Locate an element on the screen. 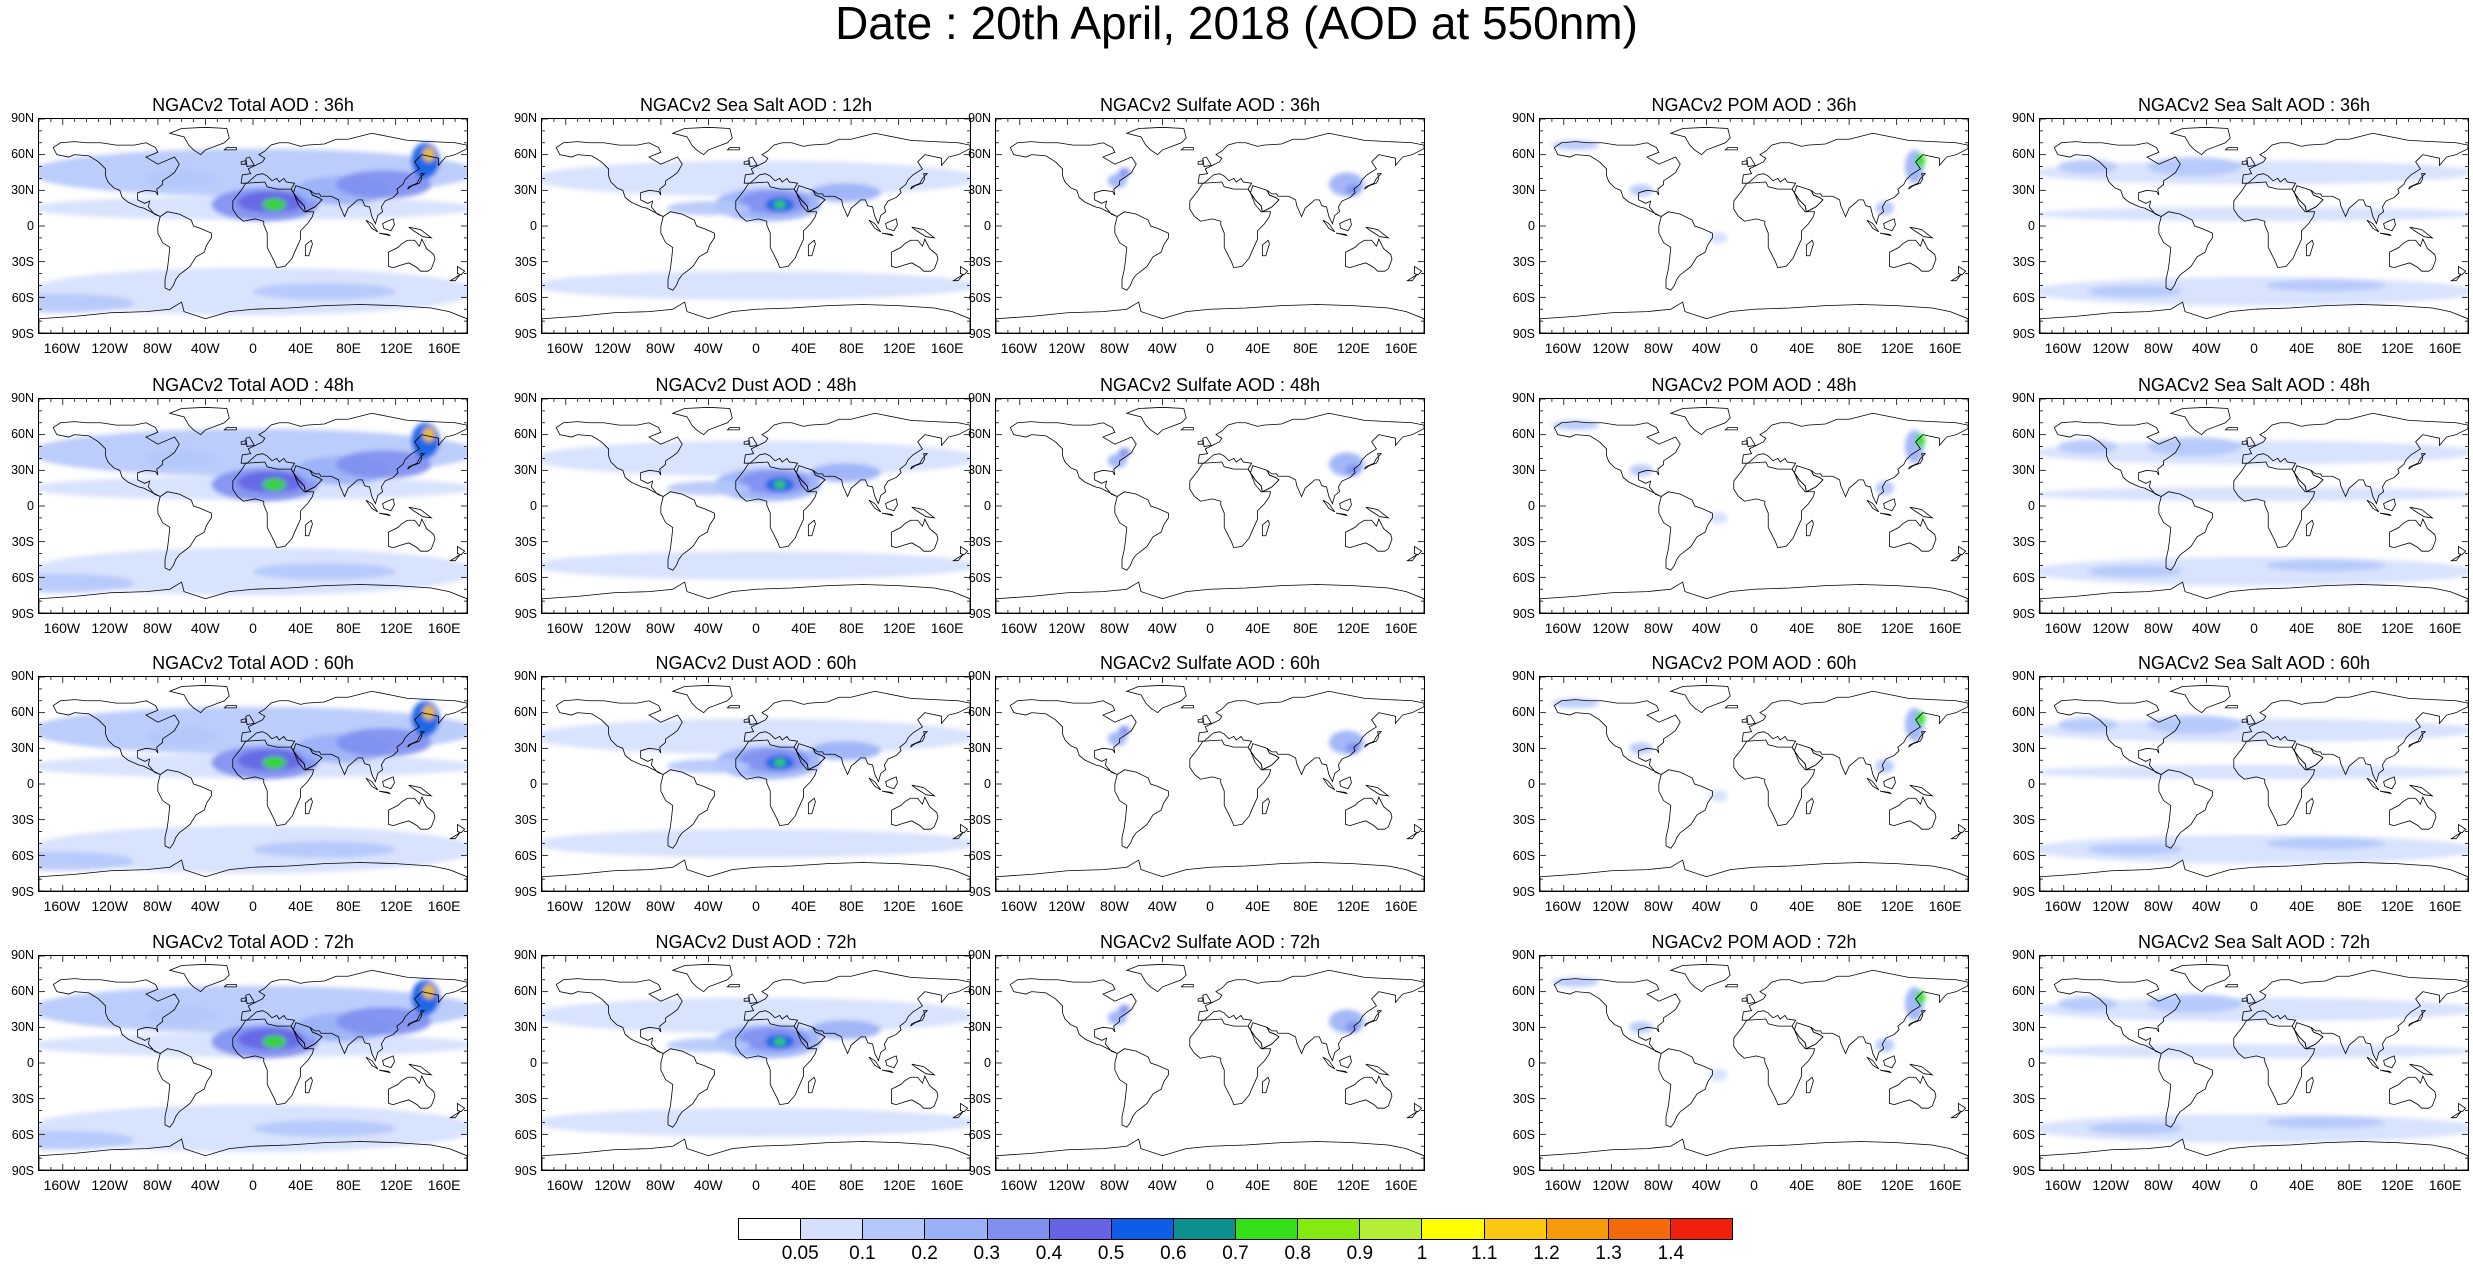 The height and width of the screenshot is (1265, 2473). panel-title: NGACv2 POM AOD : 48h is located at coordinates (1754, 385).